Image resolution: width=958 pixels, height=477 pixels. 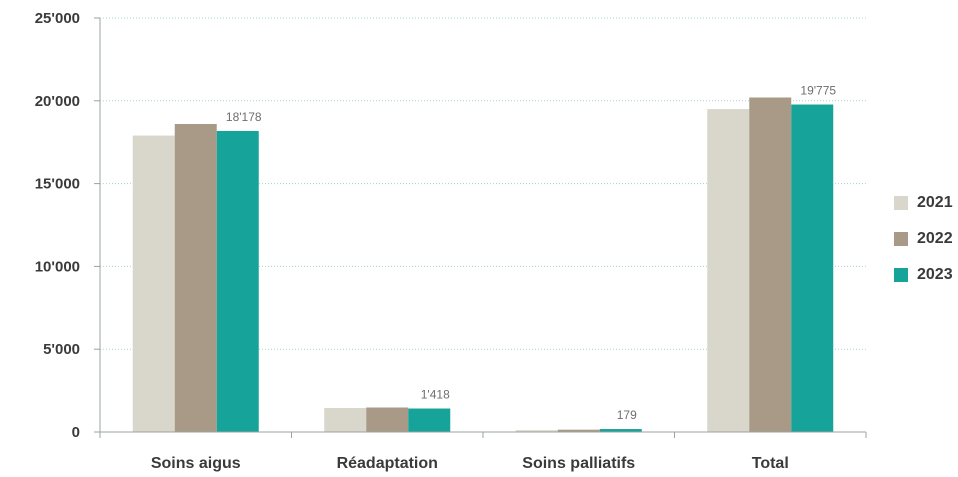 What do you see at coordinates (627, 415) in the screenshot?
I see `data-label: 179` at bounding box center [627, 415].